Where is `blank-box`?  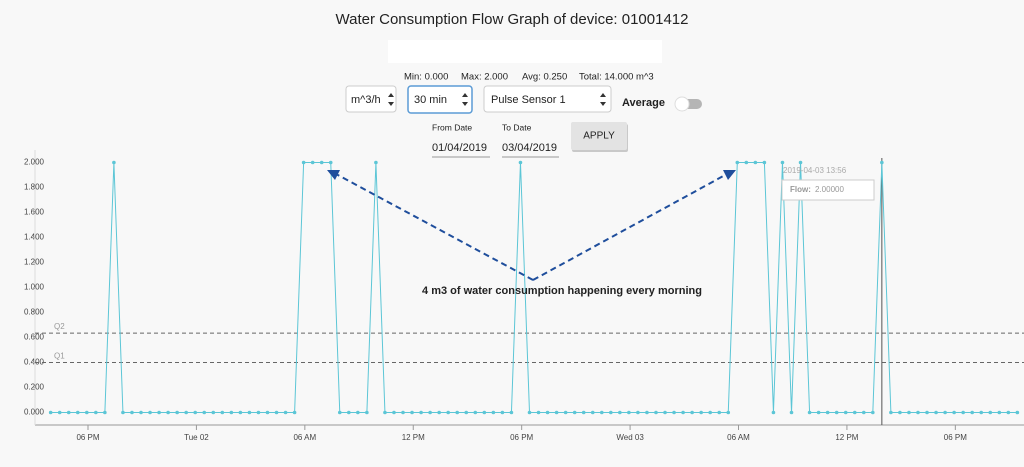 blank-box is located at coordinates (525, 51).